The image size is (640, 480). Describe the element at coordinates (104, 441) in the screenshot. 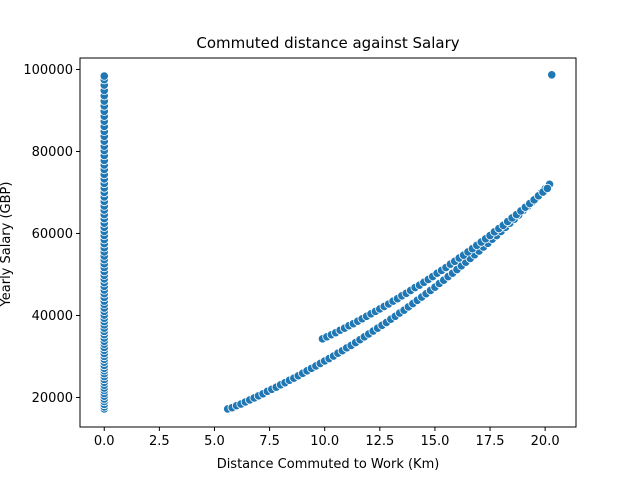

I see `x-tick-label: 0.0` at that location.